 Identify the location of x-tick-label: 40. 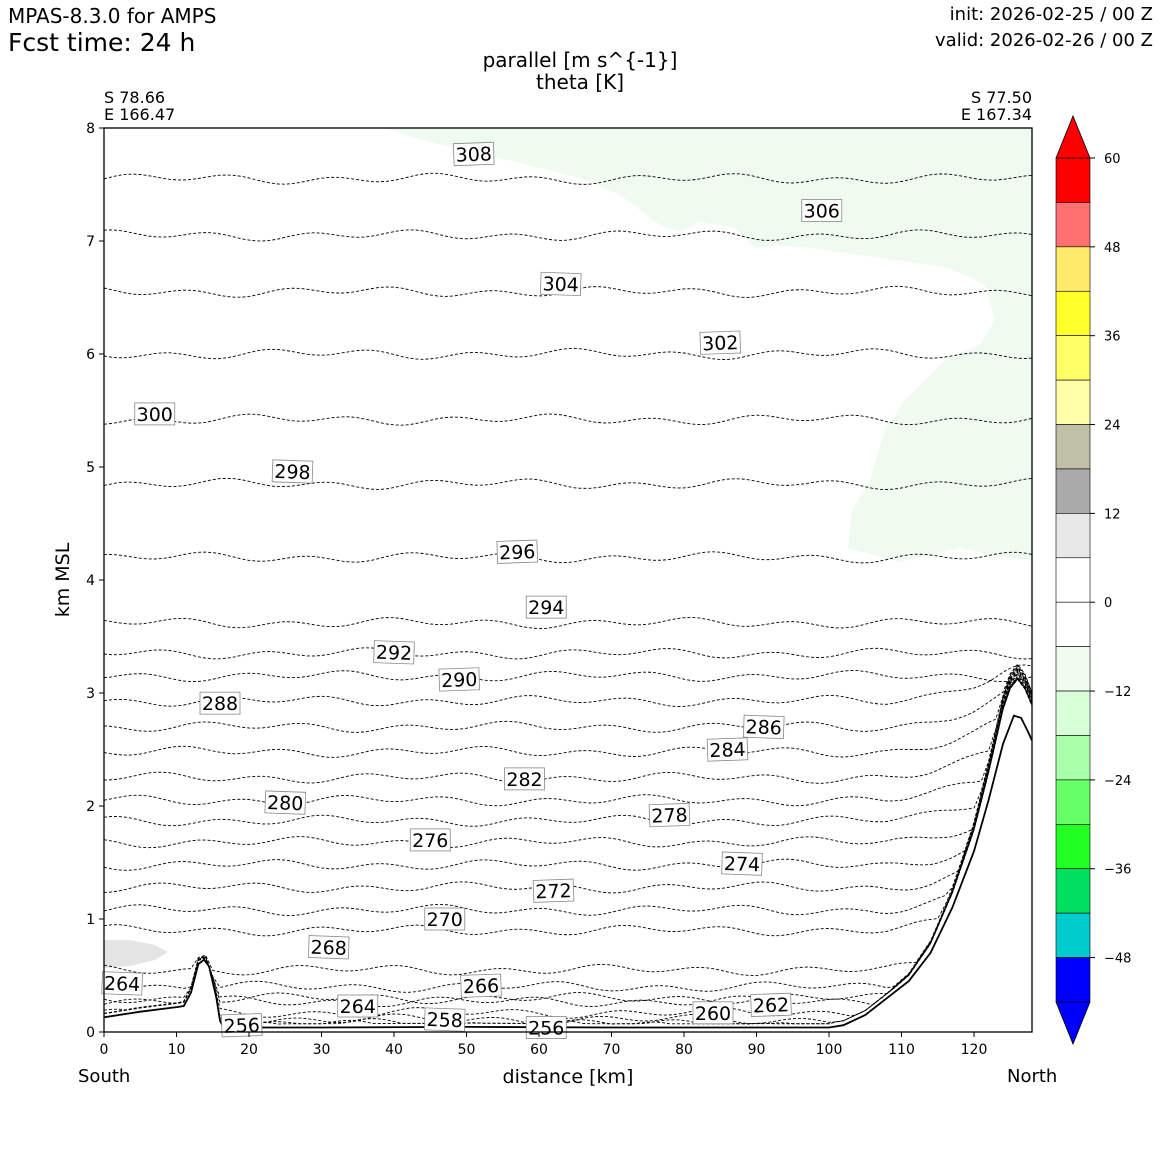
(394, 1050).